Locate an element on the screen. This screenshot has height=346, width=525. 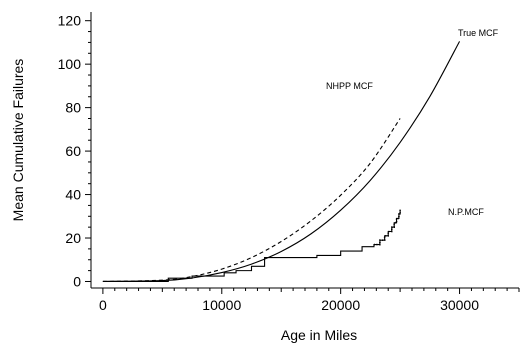
y-tick-label: 120 is located at coordinates (70, 21).